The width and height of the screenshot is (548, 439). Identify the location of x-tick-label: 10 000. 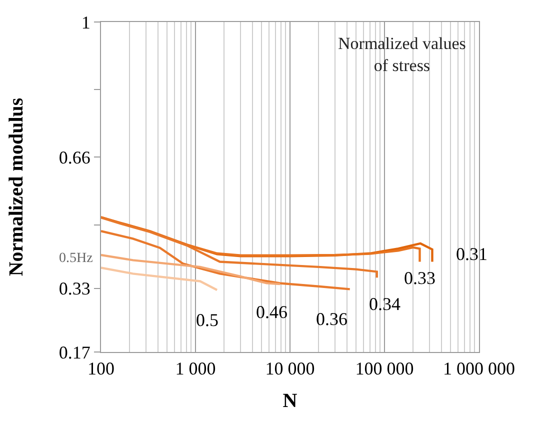
(290, 368).